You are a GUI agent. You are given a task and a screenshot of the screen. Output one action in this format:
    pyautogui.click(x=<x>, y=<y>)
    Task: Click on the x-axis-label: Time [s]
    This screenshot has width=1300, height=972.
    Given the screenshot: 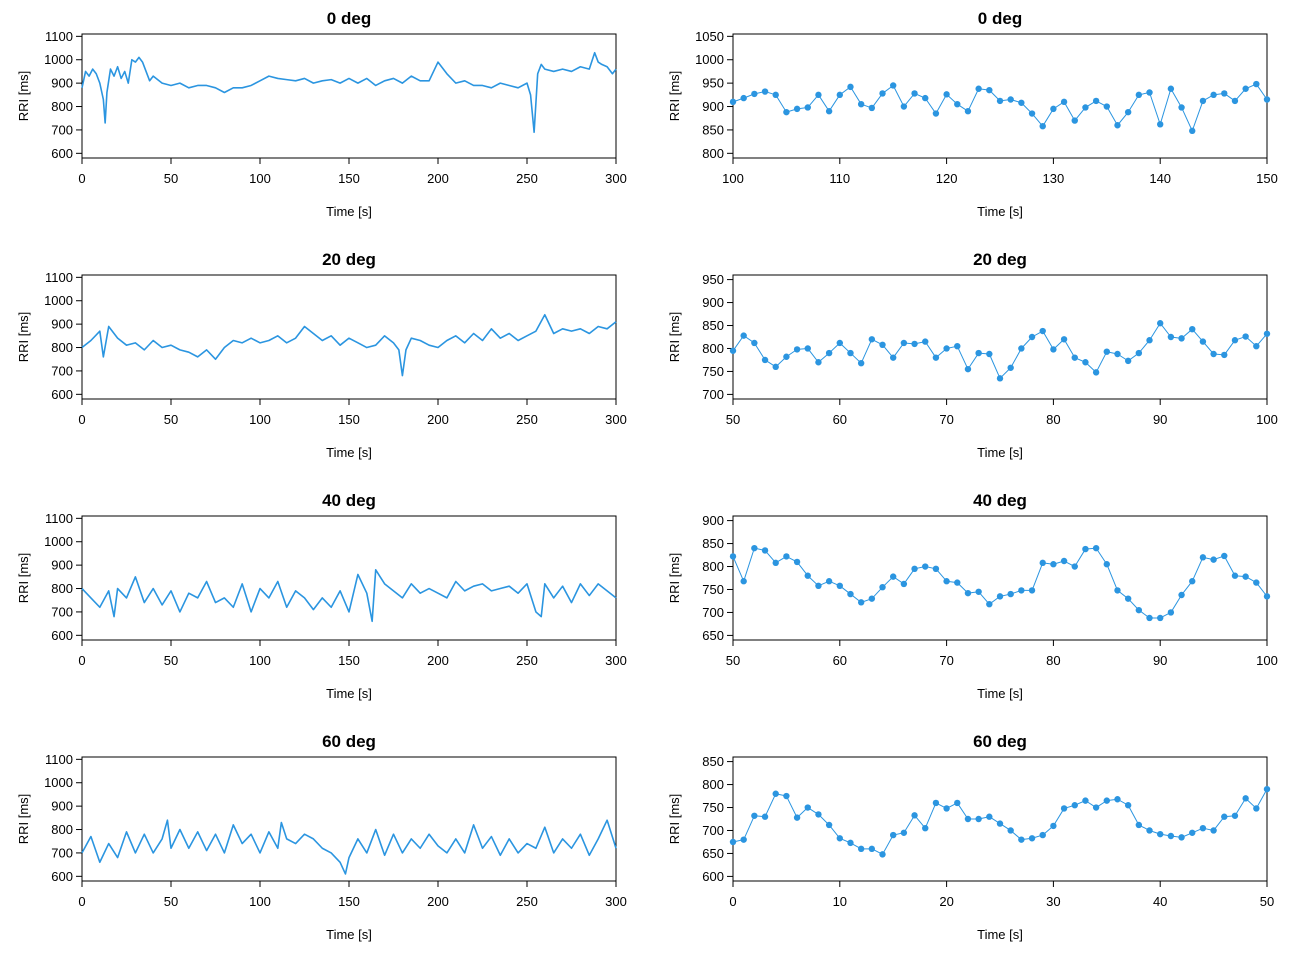 What is the action you would take?
    pyautogui.click(x=349, y=452)
    